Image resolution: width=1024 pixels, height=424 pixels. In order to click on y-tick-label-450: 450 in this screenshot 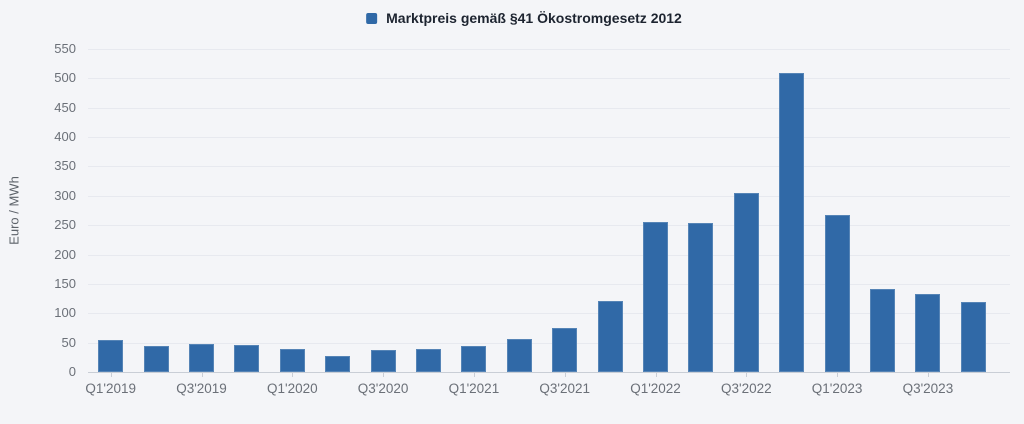, I will do `click(65, 107)`.